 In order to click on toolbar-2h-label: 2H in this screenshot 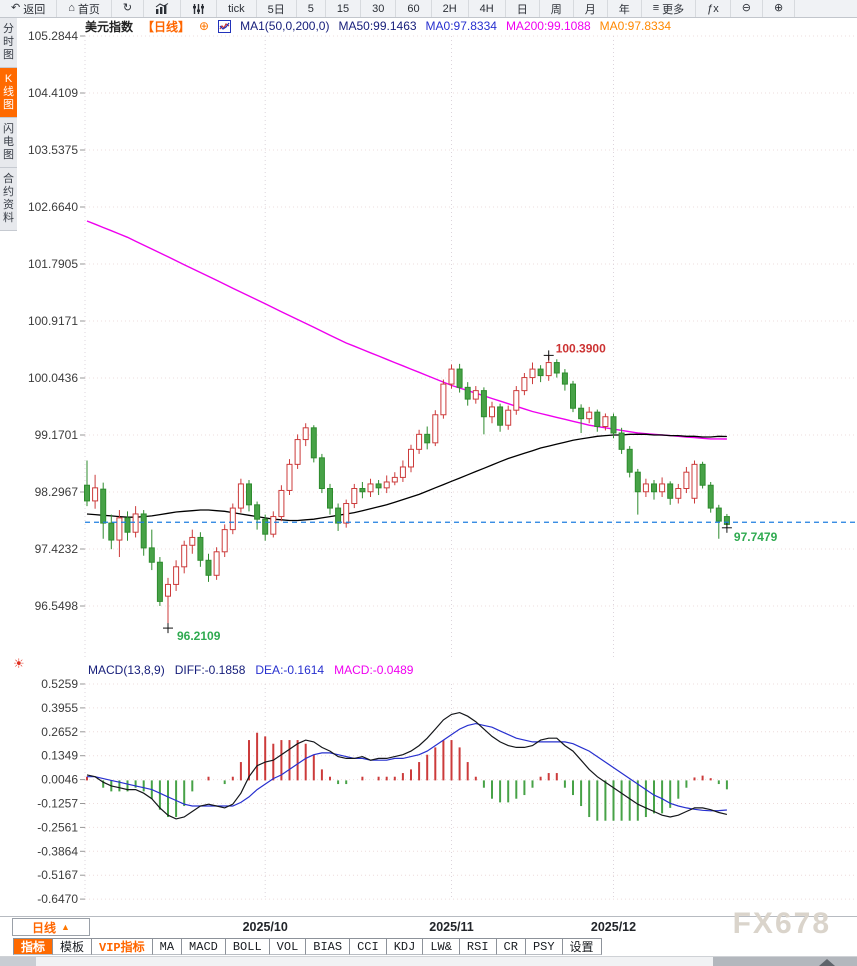, I will do `click(449, 8)`.